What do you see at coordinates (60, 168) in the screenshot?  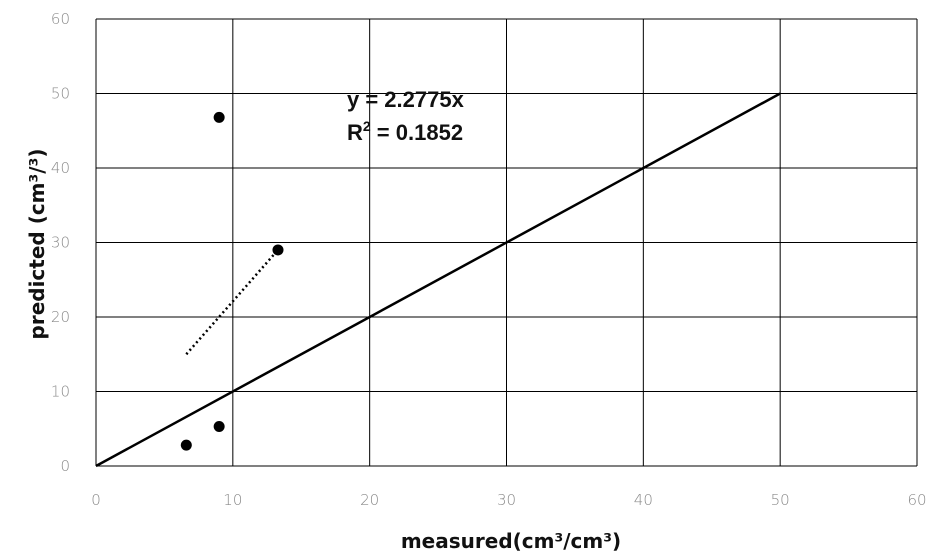 I see `y-tick-label: 40` at bounding box center [60, 168].